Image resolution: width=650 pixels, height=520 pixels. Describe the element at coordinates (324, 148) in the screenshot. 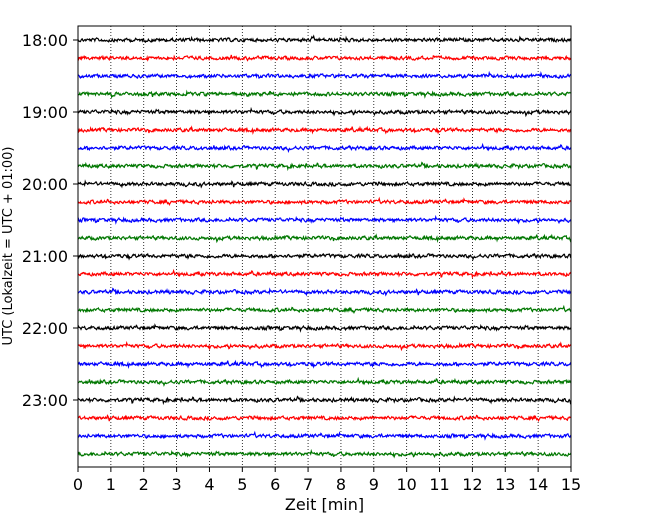

I see `trace-1930` at that location.